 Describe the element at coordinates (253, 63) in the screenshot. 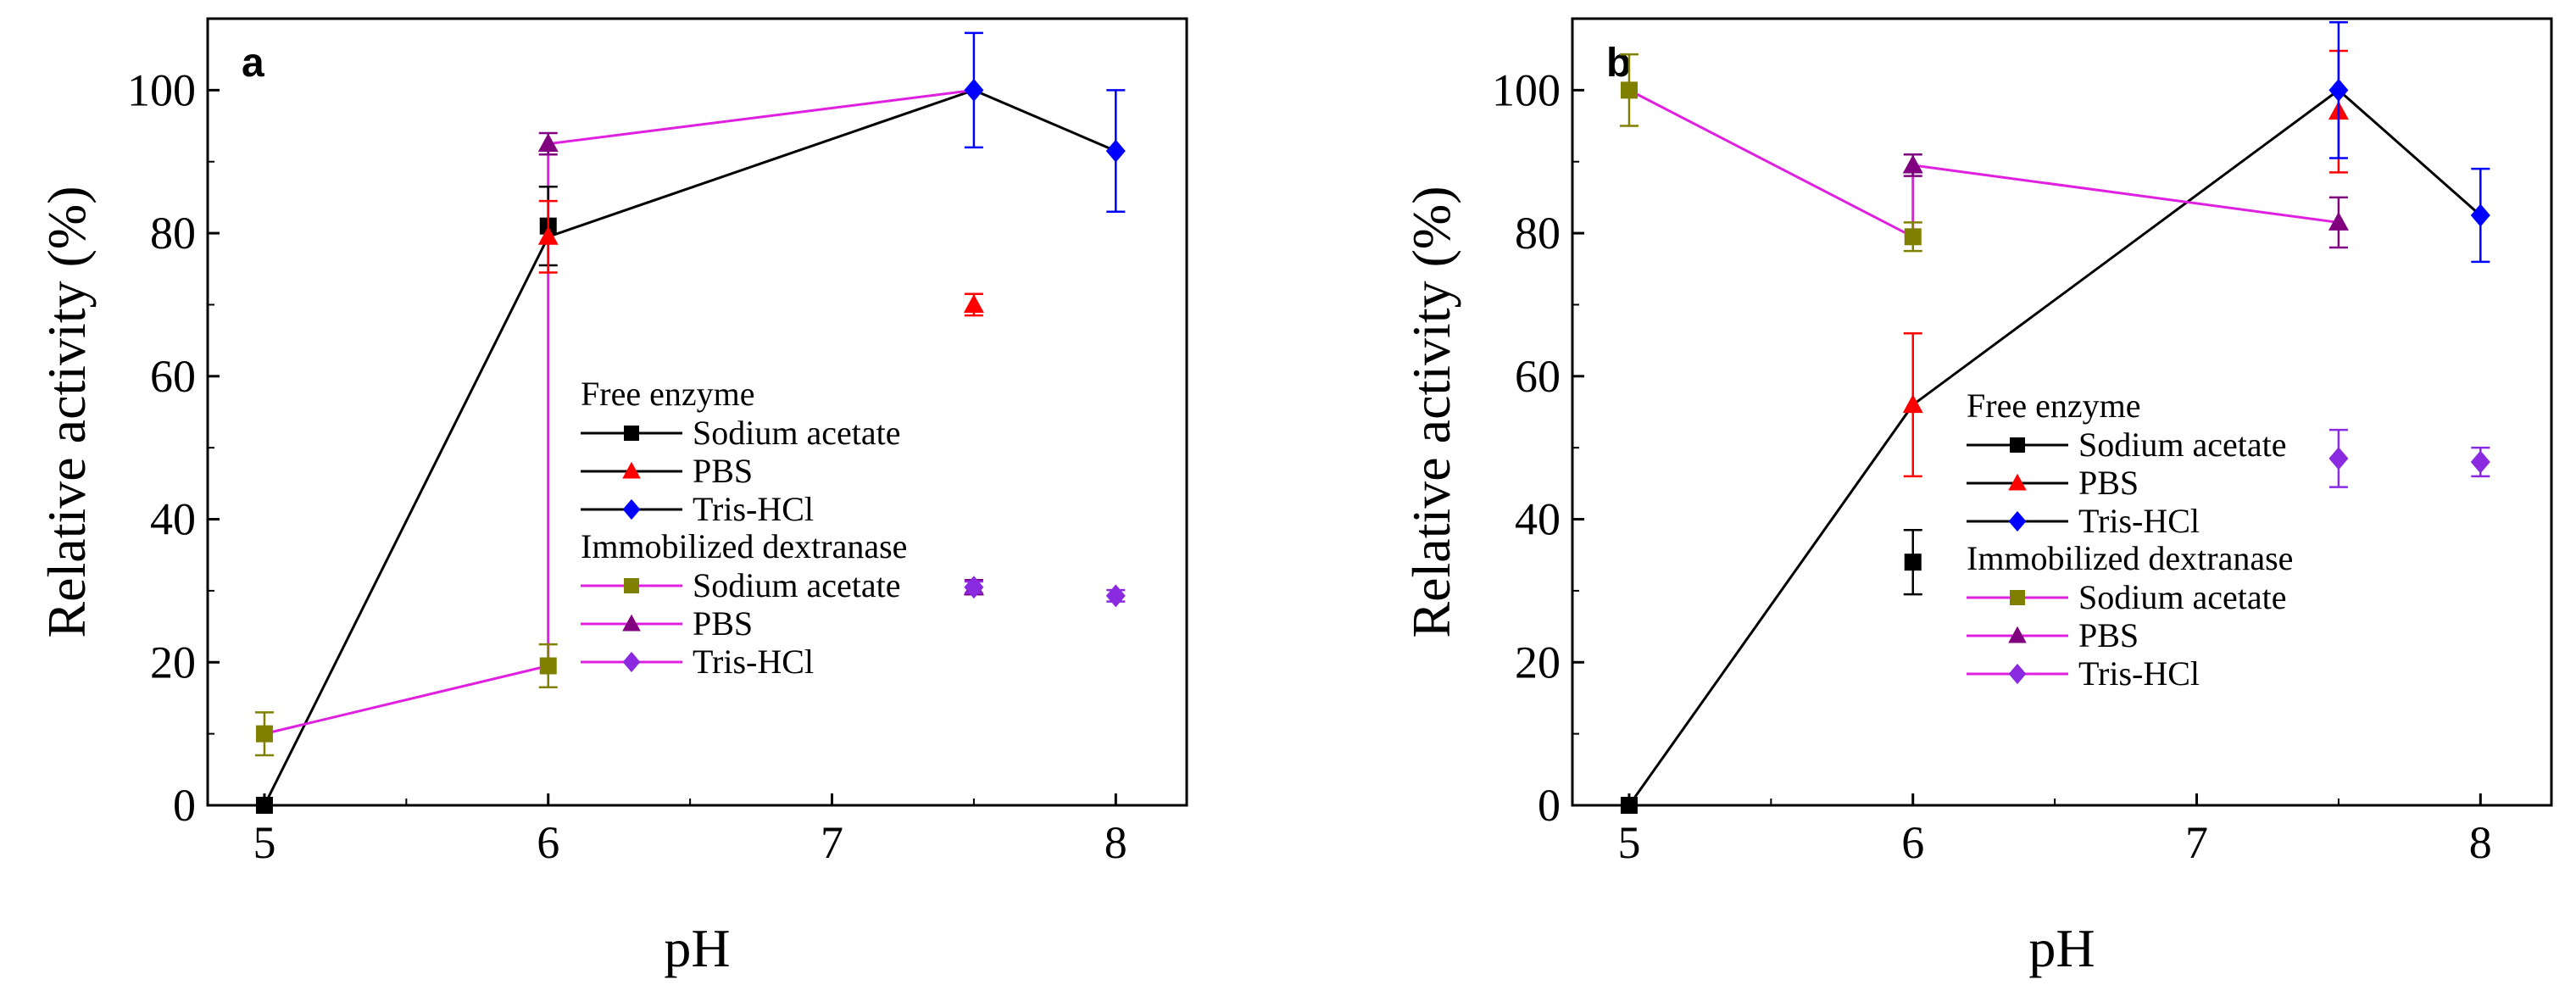

I see `panel-label: a` at that location.